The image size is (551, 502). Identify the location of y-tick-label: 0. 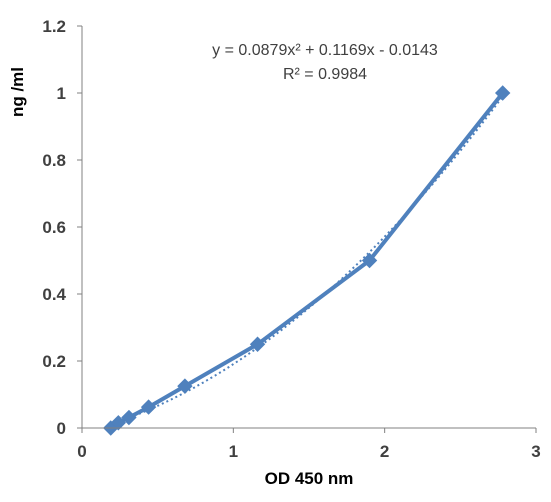
(61, 428).